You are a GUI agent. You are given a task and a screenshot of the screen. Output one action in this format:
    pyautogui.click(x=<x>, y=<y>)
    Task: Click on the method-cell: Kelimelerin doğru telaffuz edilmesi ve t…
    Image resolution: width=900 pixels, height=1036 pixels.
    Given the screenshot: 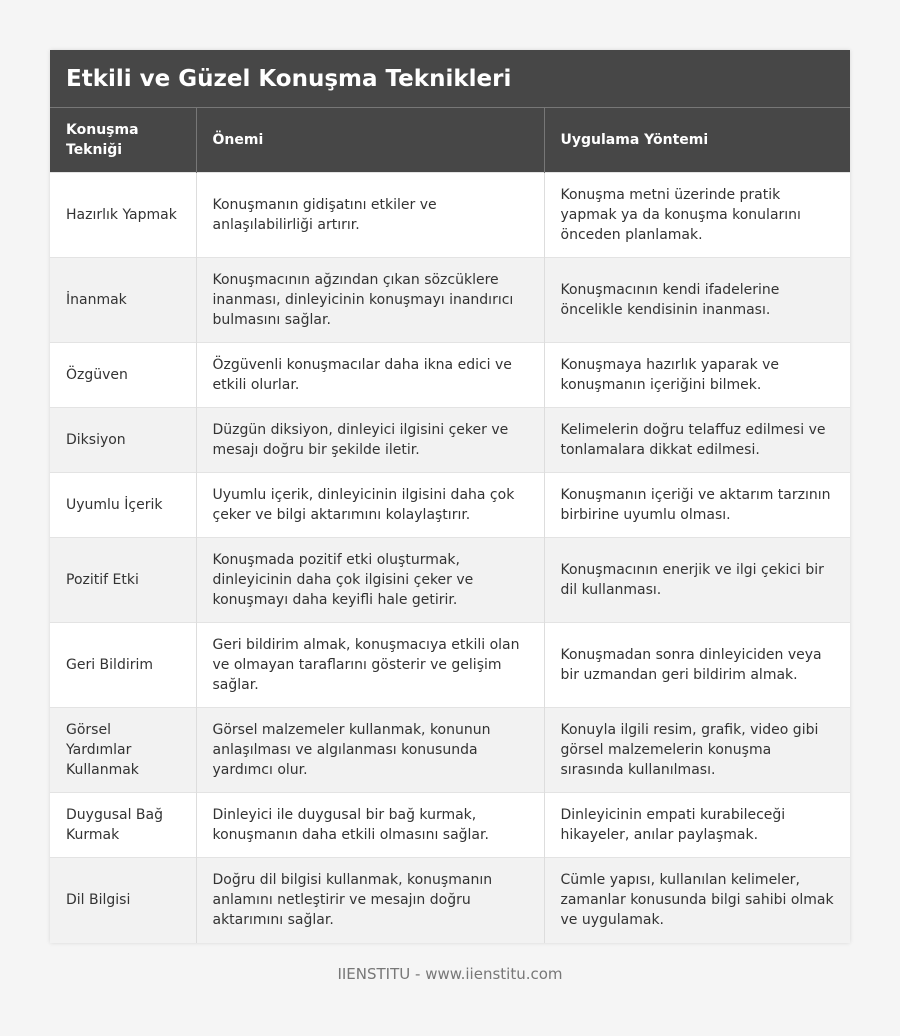 What is the action you would take?
    pyautogui.click(x=697, y=440)
    